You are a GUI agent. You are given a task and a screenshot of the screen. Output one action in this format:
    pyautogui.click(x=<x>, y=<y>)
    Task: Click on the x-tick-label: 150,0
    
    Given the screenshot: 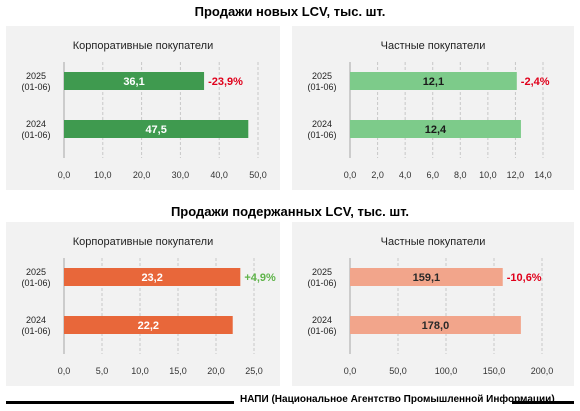 What is the action you would take?
    pyautogui.click(x=494, y=371)
    